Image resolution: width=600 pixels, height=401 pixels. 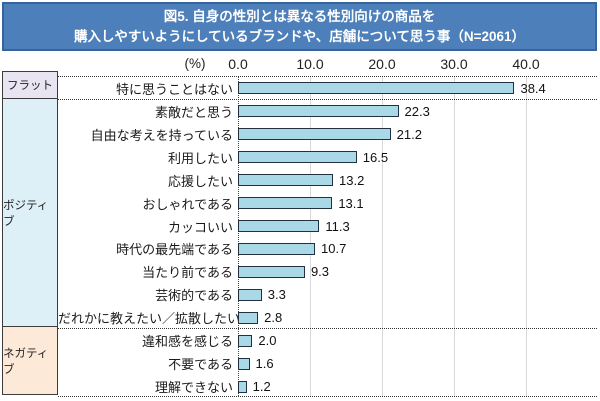 What do you see at coordinates (267, 341) in the screenshot?
I see `bar-value: 2.0` at bounding box center [267, 341].